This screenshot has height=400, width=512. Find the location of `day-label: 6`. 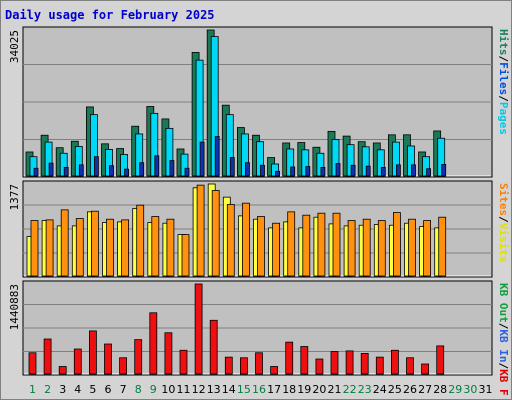

day-label: 6 is located at coordinates (108, 389).